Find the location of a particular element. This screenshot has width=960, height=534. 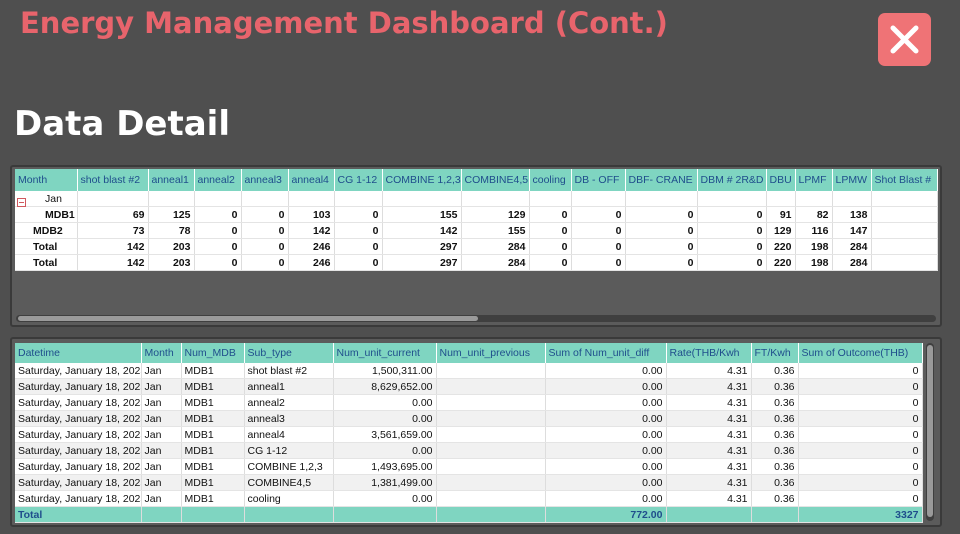

section-title: Data Detail is located at coordinates (122, 124).